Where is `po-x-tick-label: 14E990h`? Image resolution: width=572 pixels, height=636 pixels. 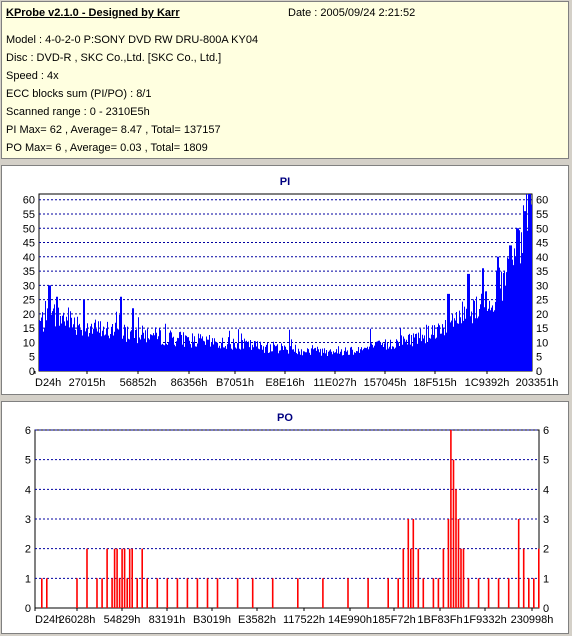 po-x-tick-label: 14E990h is located at coordinates (350, 620).